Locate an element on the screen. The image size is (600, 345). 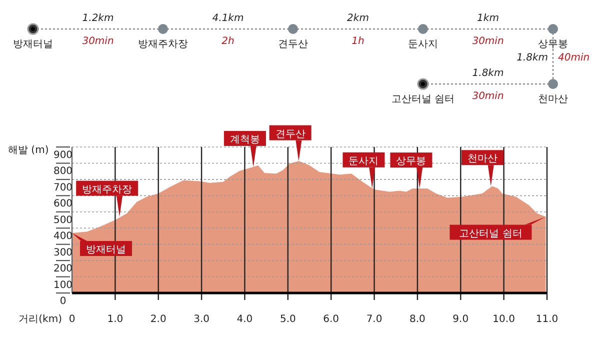
y-tick-label: 800 is located at coordinates (63, 172).